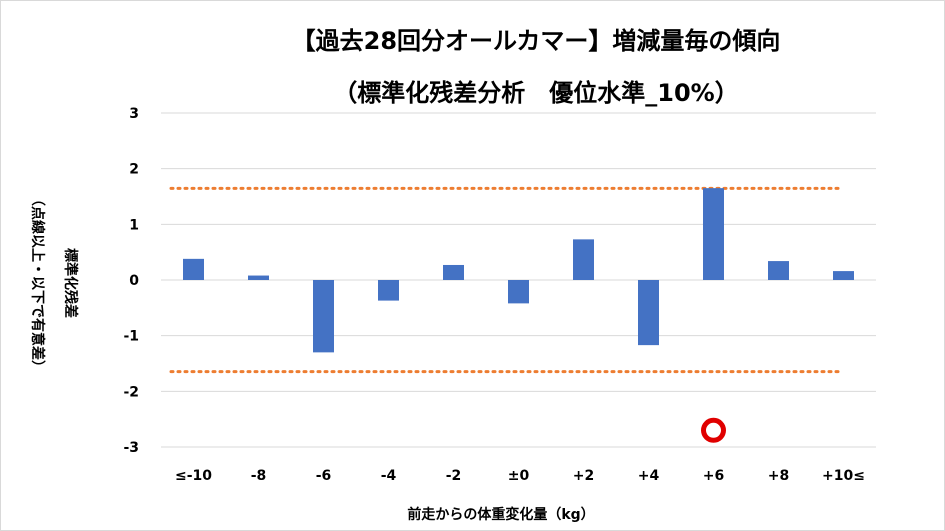 The width and height of the screenshot is (945, 531). What do you see at coordinates (259, 476) in the screenshot?
I see `x-tick-label: -8` at bounding box center [259, 476].